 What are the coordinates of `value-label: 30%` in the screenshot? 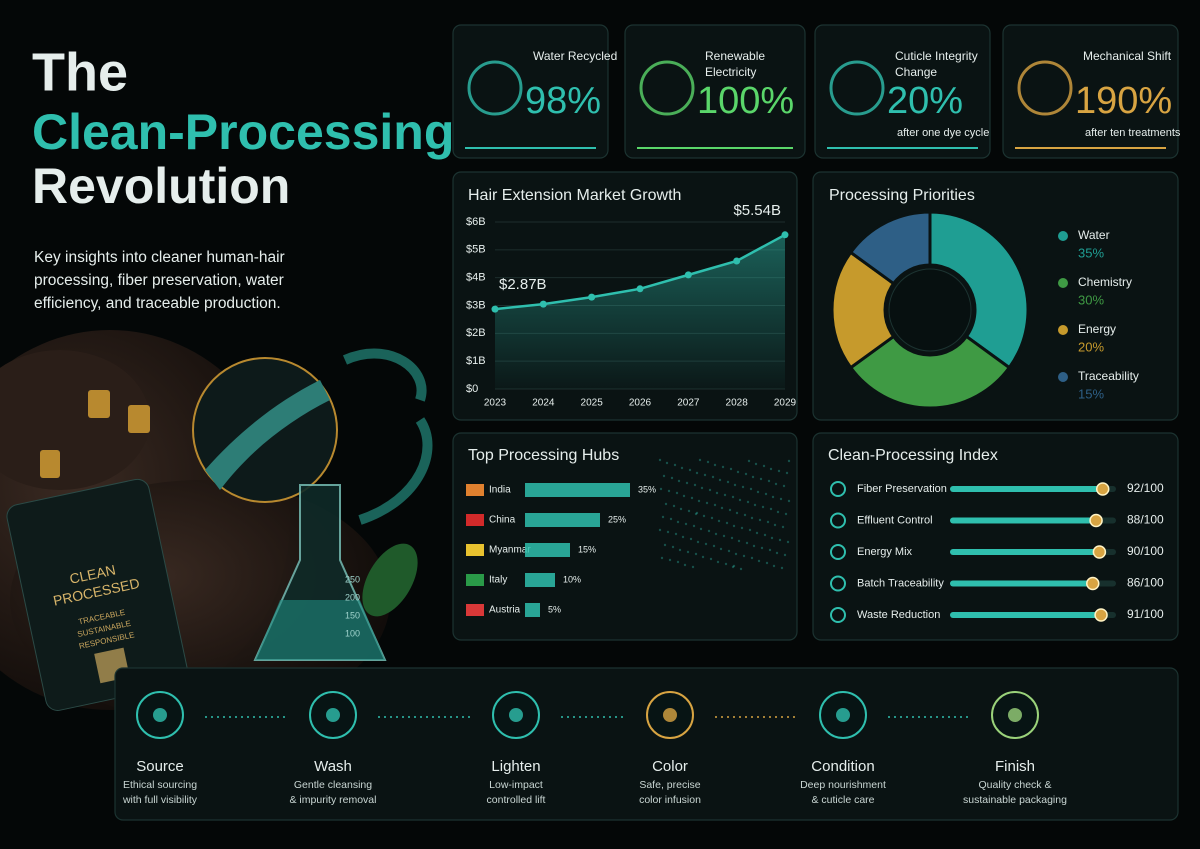 It's located at (1091, 299).